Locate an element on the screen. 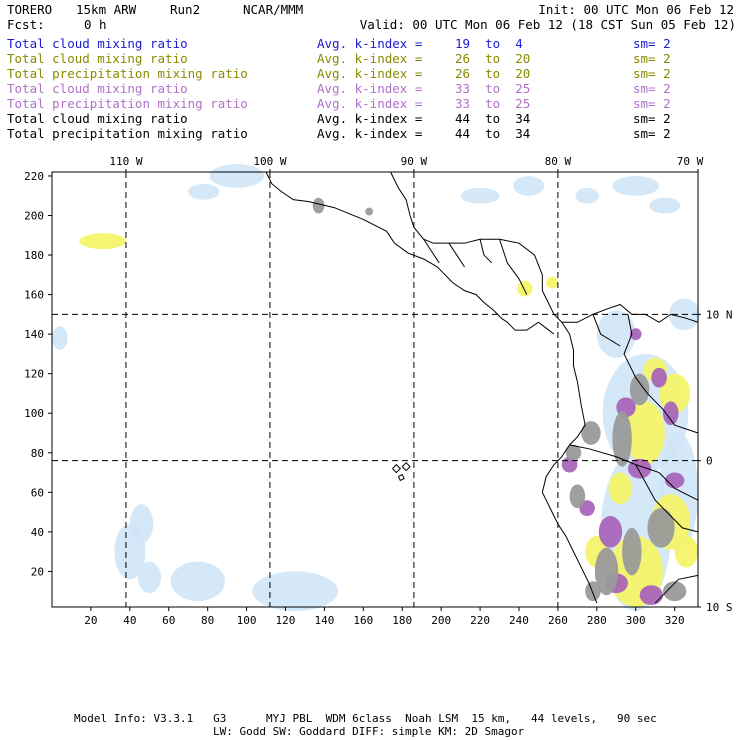  model-name: TORERO is located at coordinates (30, 9).